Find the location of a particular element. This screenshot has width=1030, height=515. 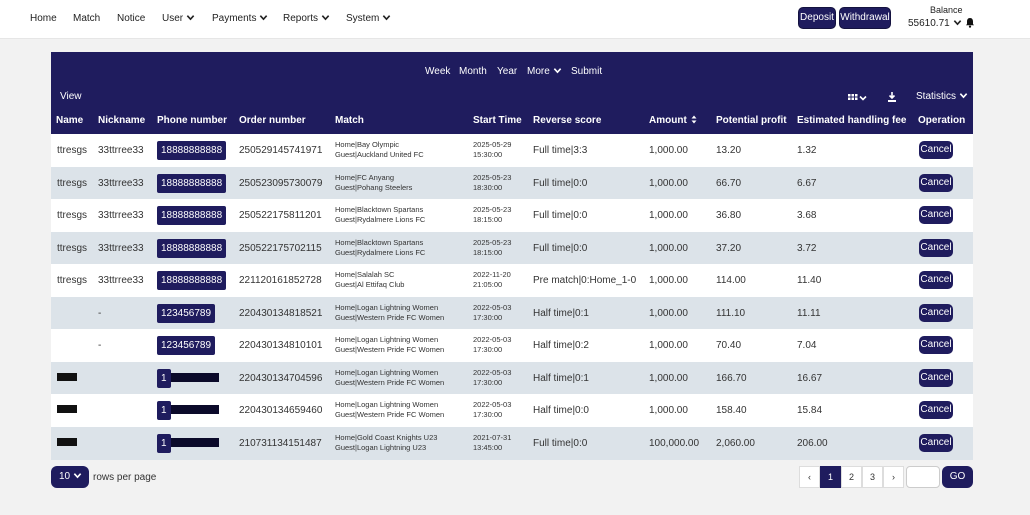

nav-system: System is located at coordinates (368, 18).